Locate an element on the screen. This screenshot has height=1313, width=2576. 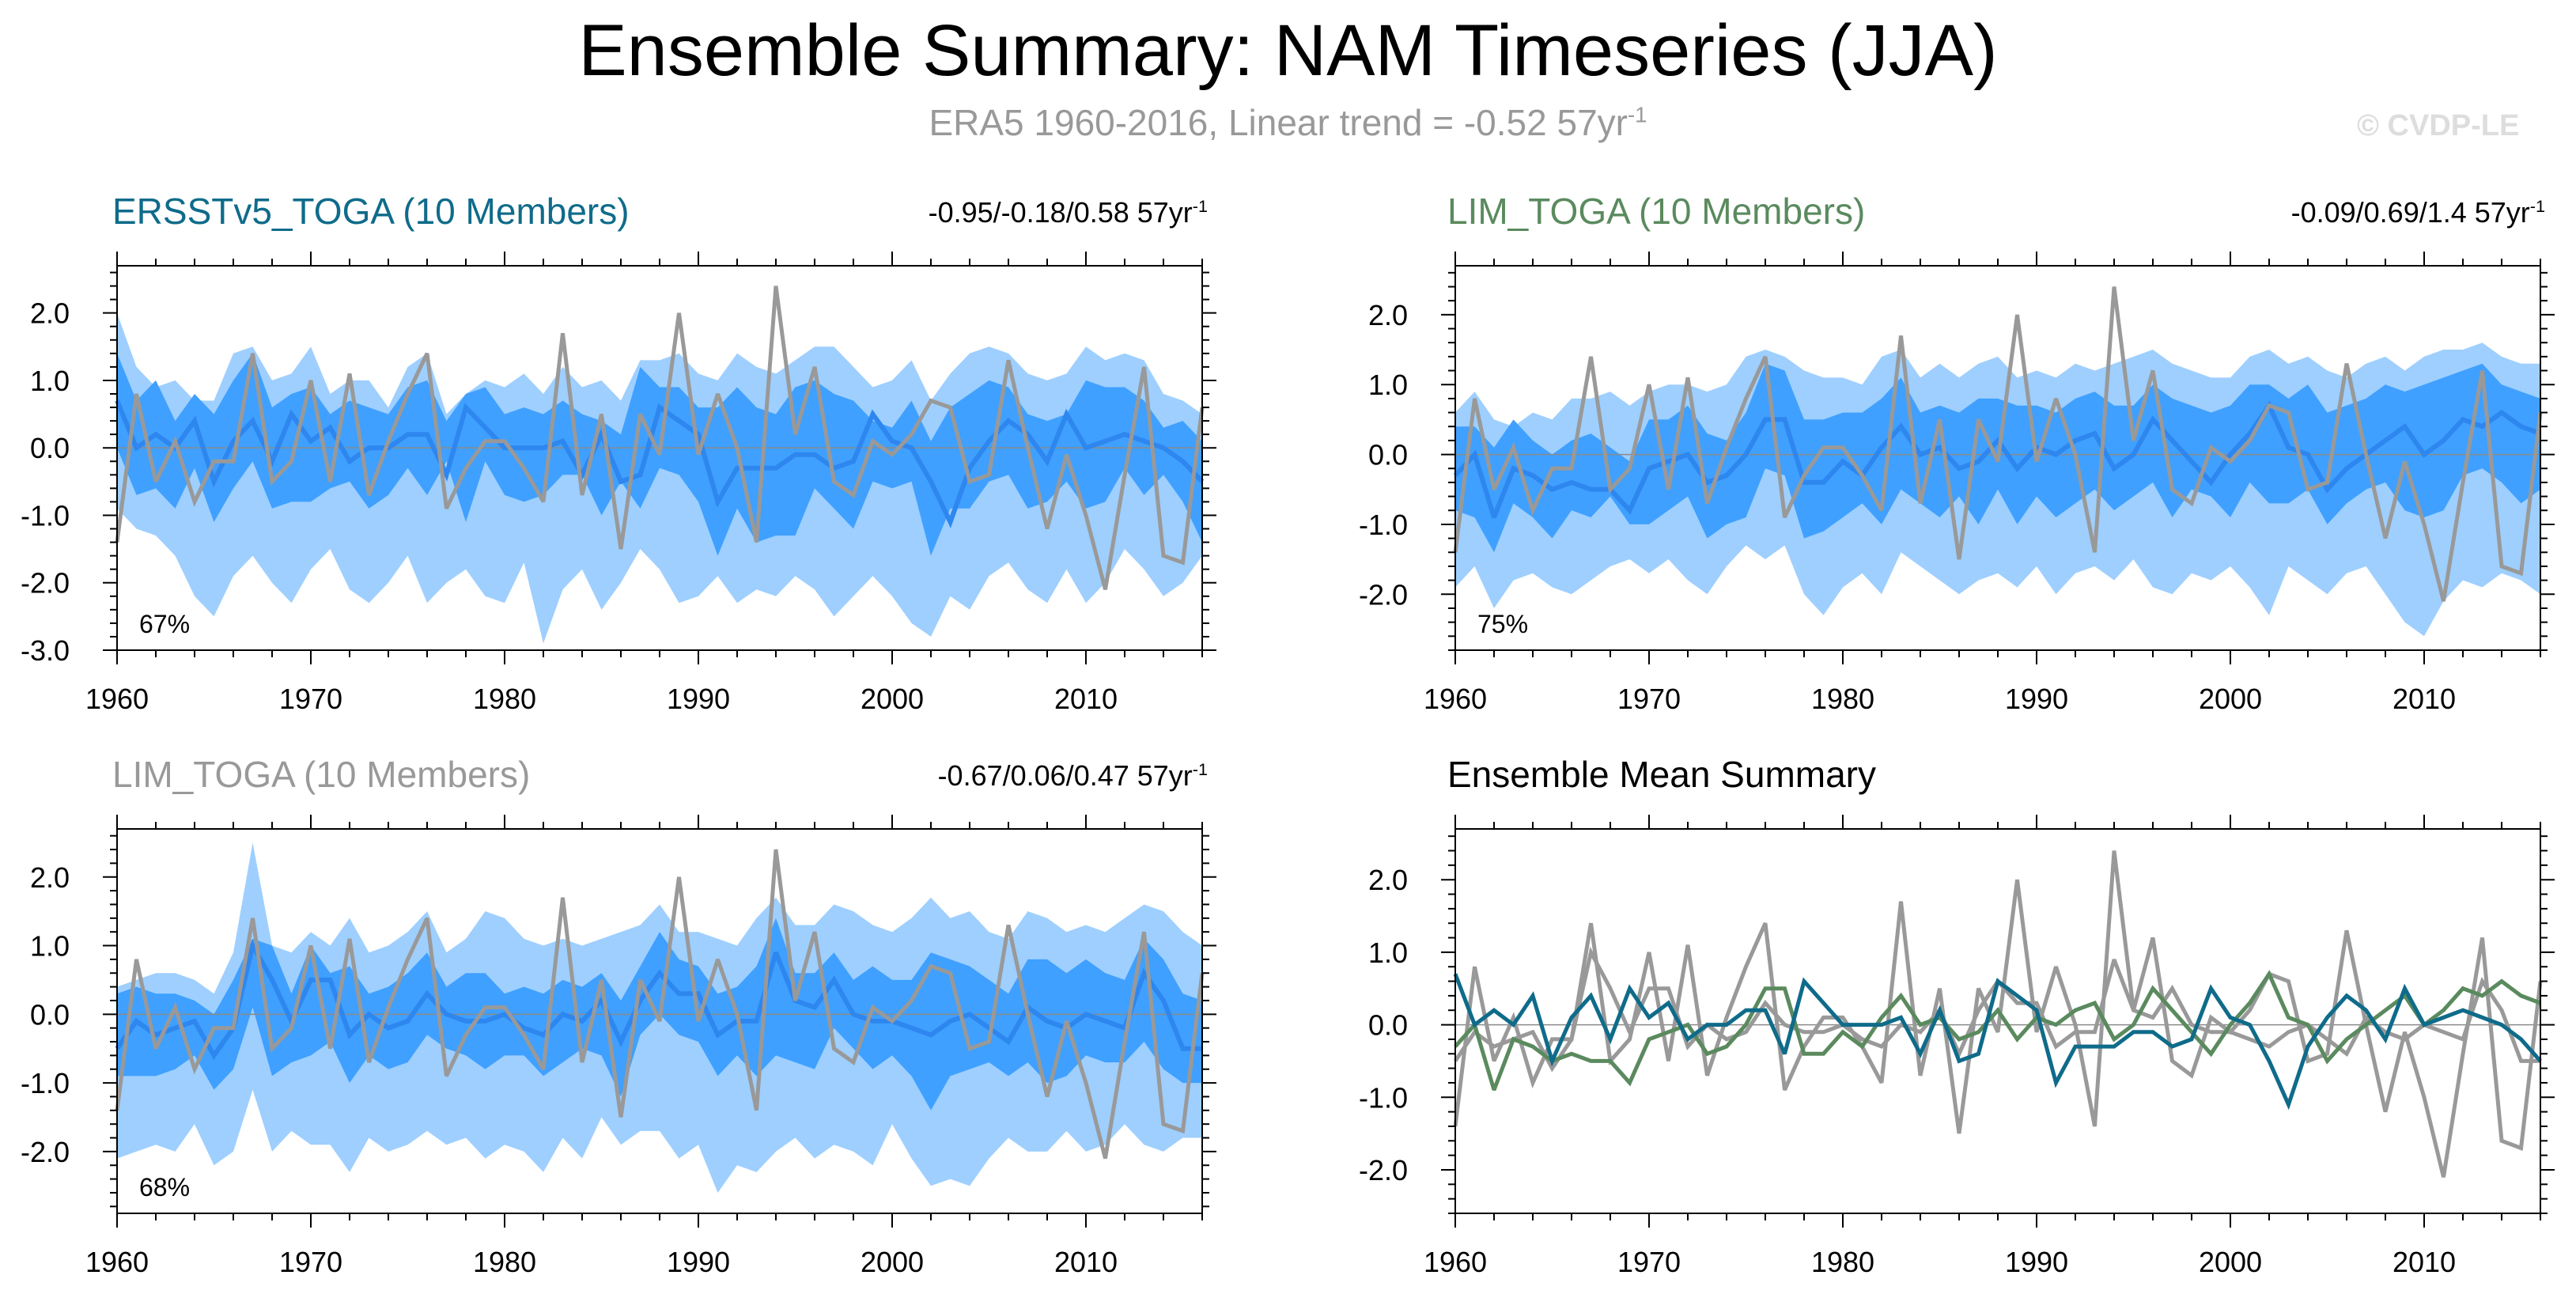
panel-1-x-tick-label: 2000 is located at coordinates (893, 699).